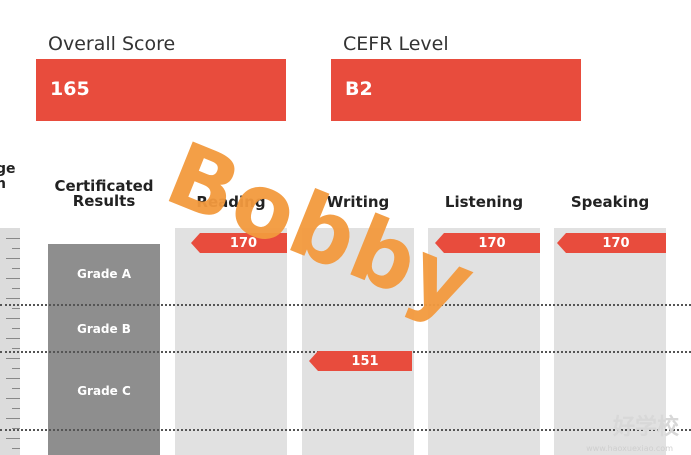 The width and height of the screenshot is (691, 455). I want to click on site-logo-url: www.haoxuexiao.com, so click(629, 448).